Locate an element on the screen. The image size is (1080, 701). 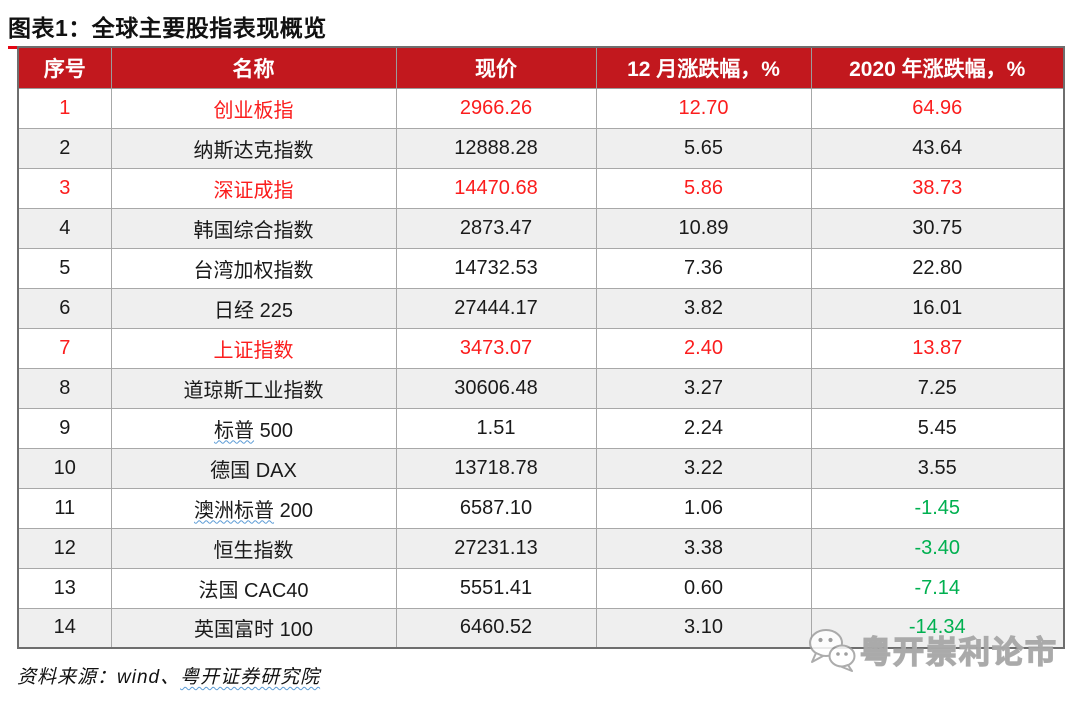
row-number-cell: 5 is located at coordinates (64, 268).